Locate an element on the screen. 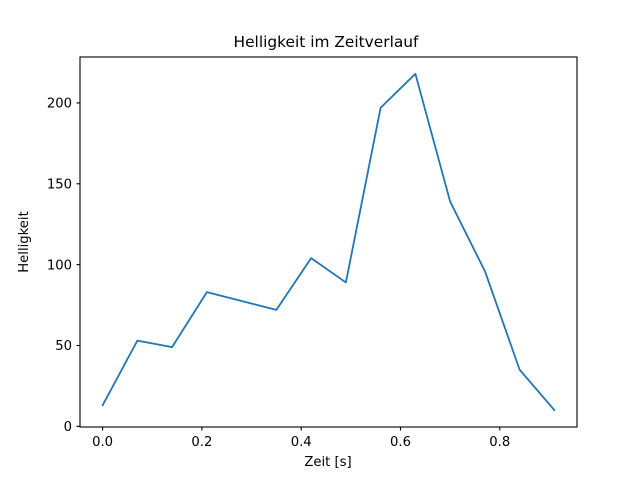 This screenshot has height=480, width=640. x-tick-label: 0.6 is located at coordinates (400, 442).